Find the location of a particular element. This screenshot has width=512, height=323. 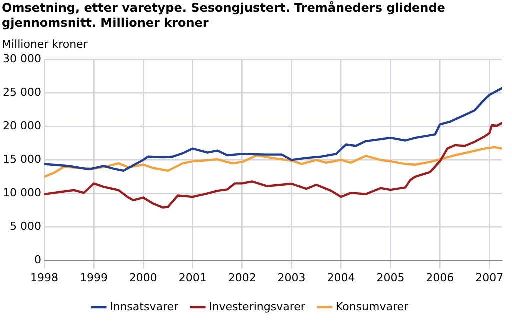

y-tick-label: 30 000 is located at coordinates (22, 59).